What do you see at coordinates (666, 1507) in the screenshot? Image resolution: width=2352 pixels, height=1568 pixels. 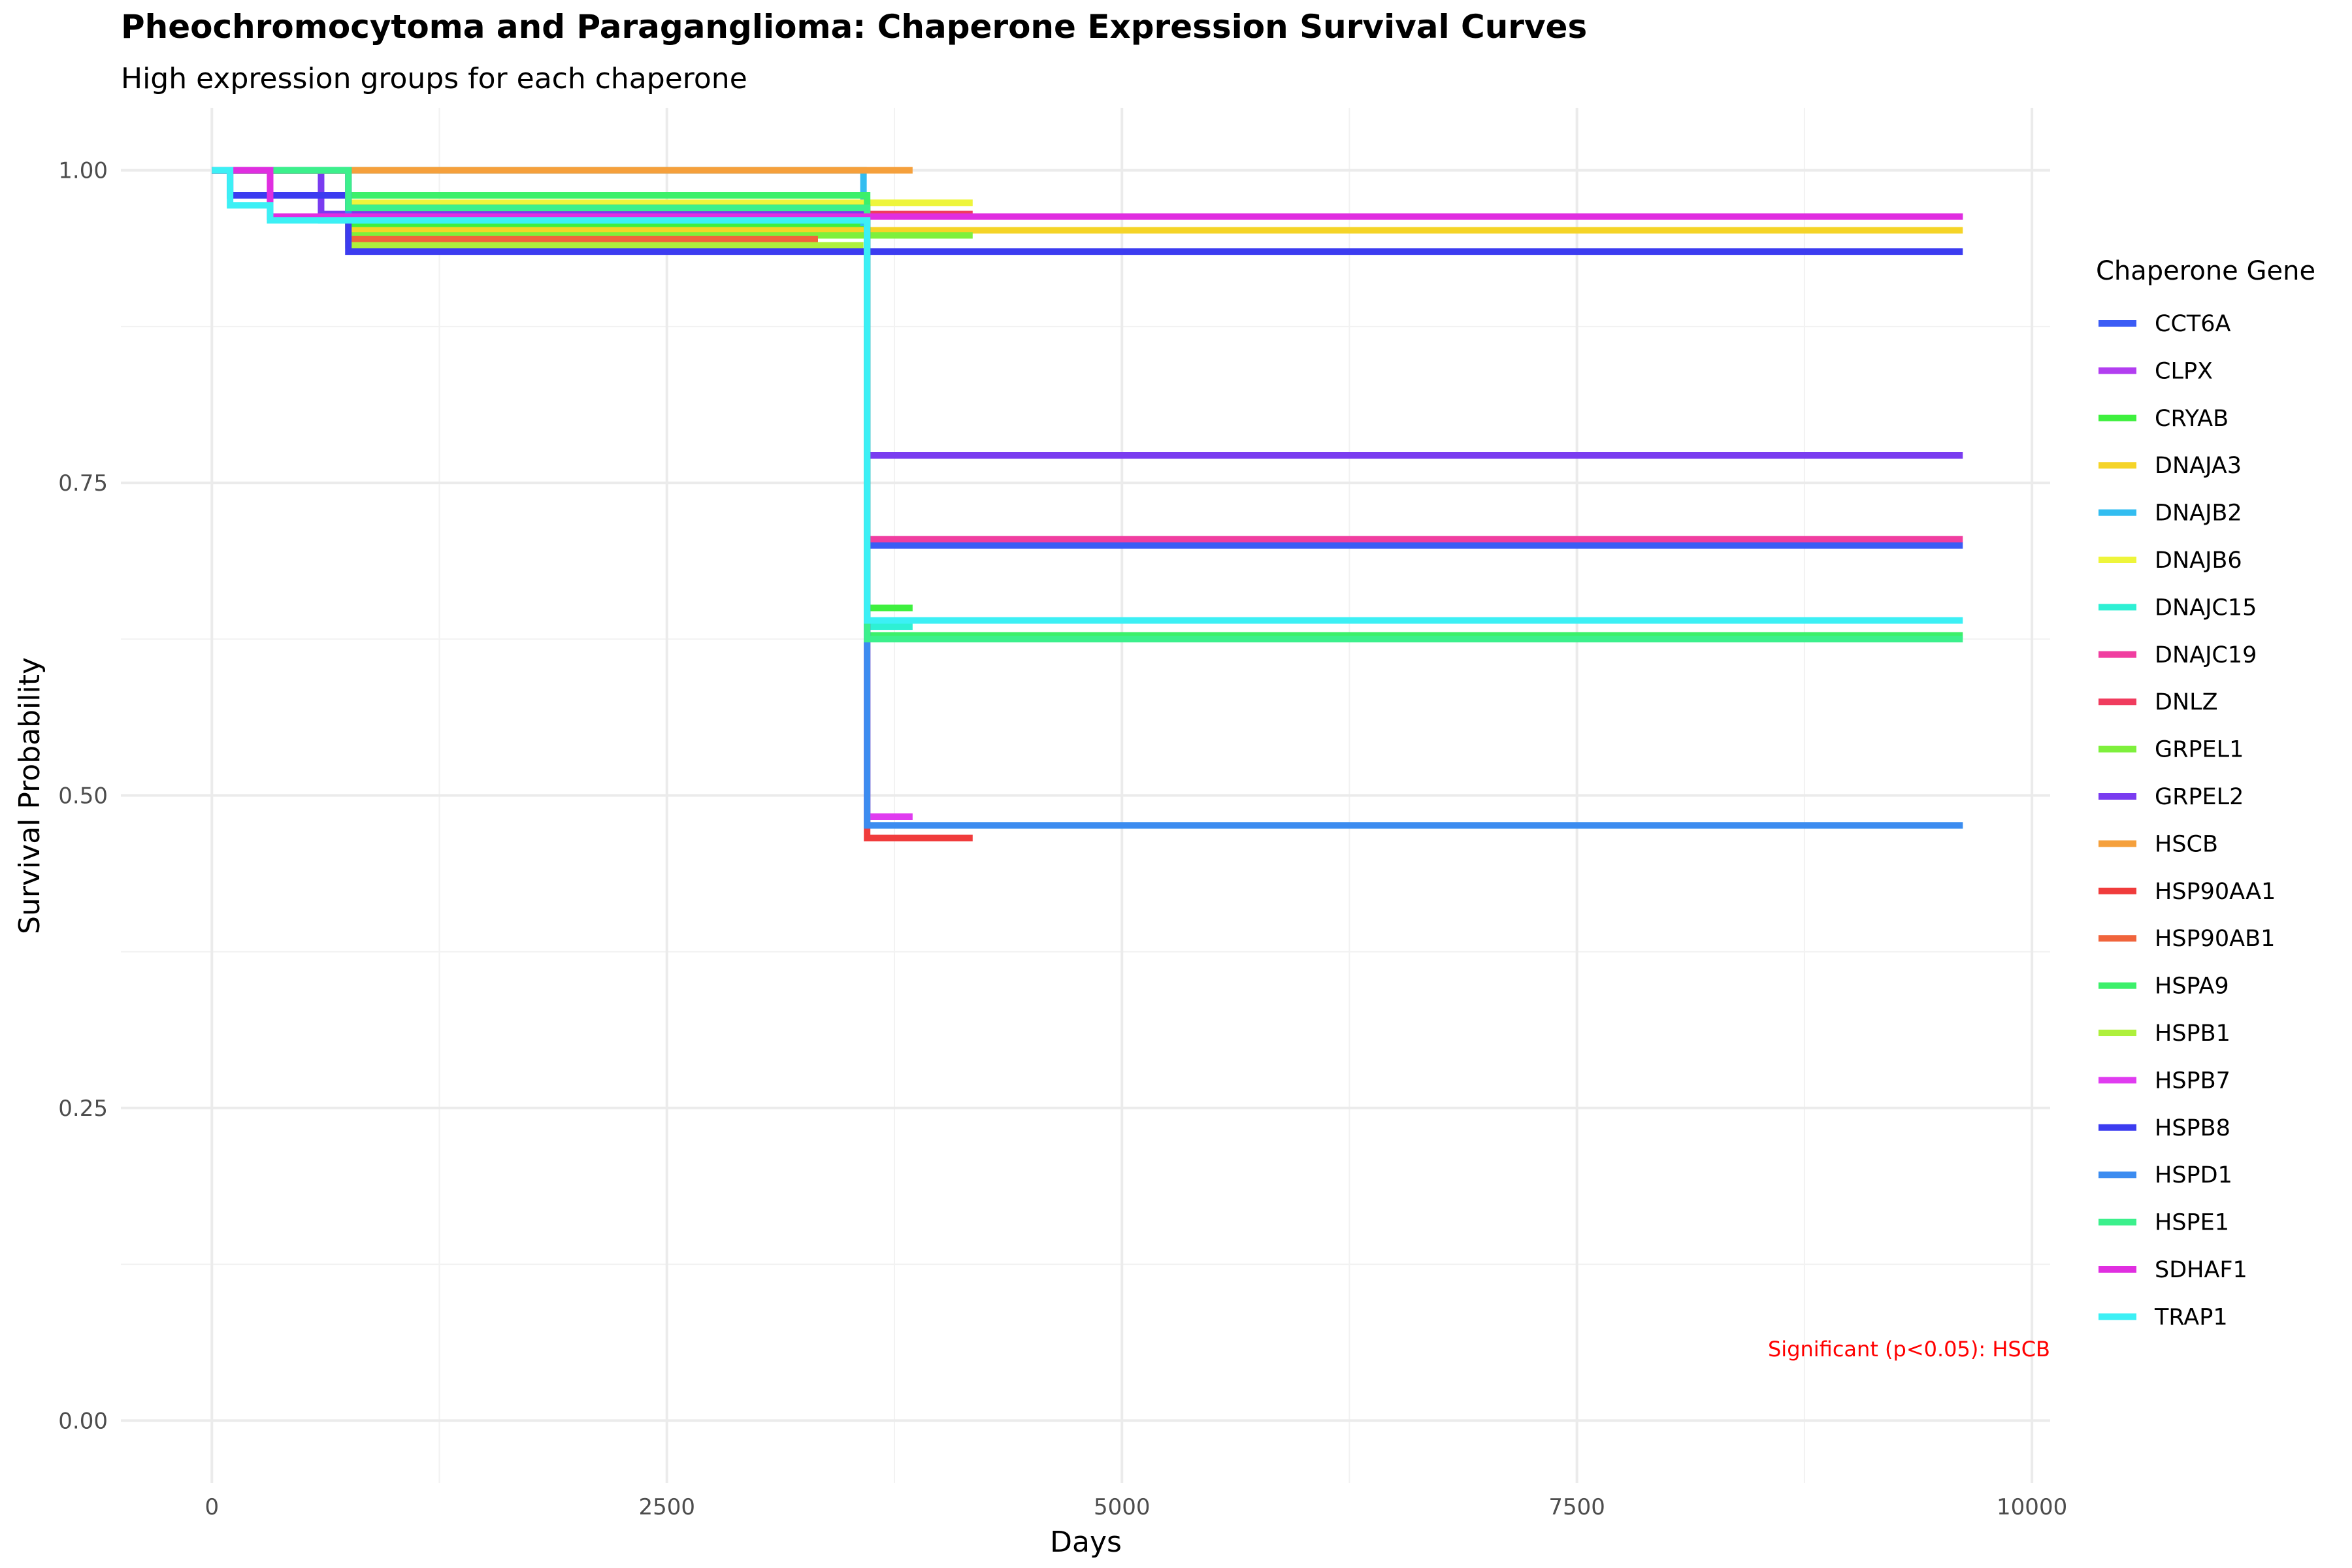 I see `x-tick-label: 2500` at bounding box center [666, 1507].